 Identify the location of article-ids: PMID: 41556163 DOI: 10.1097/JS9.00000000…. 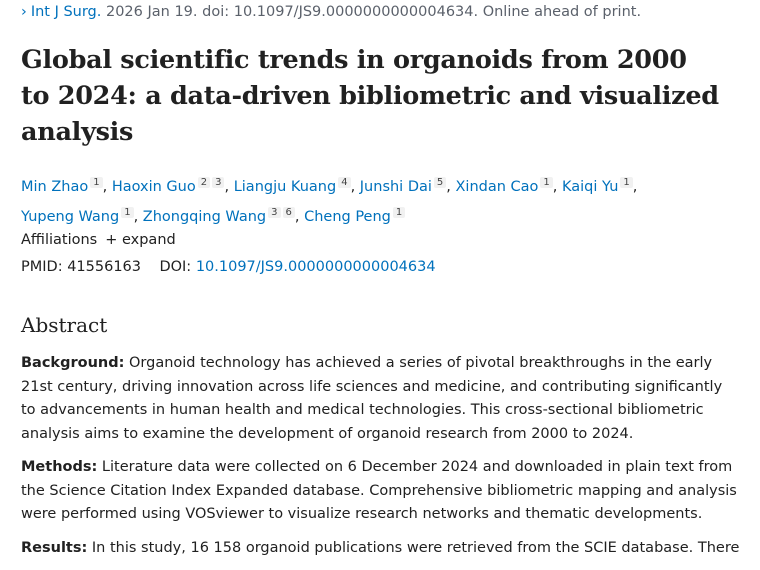
(228, 267).